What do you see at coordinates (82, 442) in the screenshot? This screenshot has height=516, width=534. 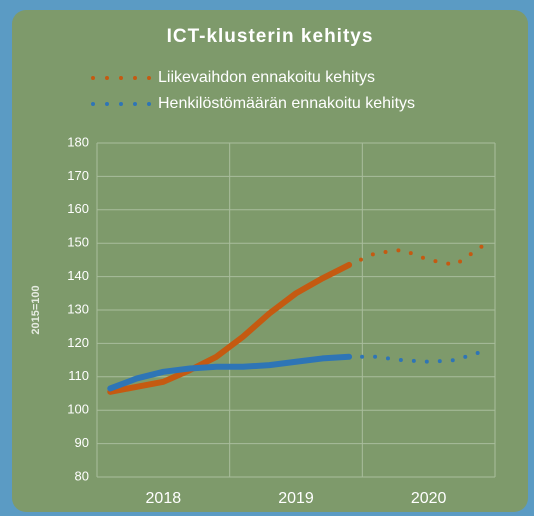 I see `y-tick-label: 90` at bounding box center [82, 442].